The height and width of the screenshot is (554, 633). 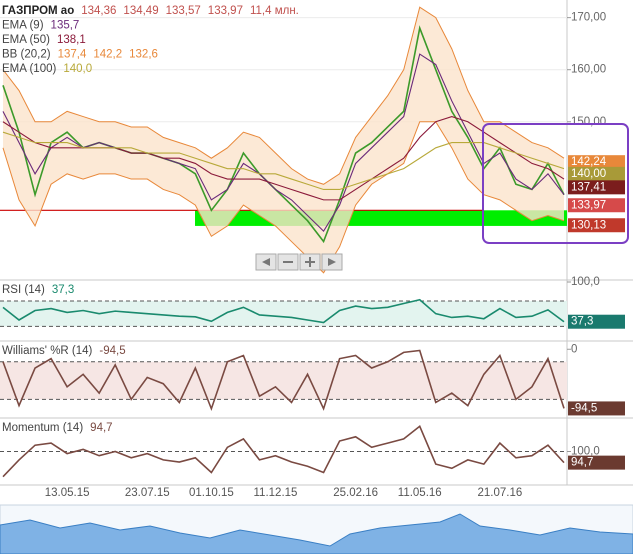 I want to click on value-tag-label: -94,5, so click(x=584, y=408).